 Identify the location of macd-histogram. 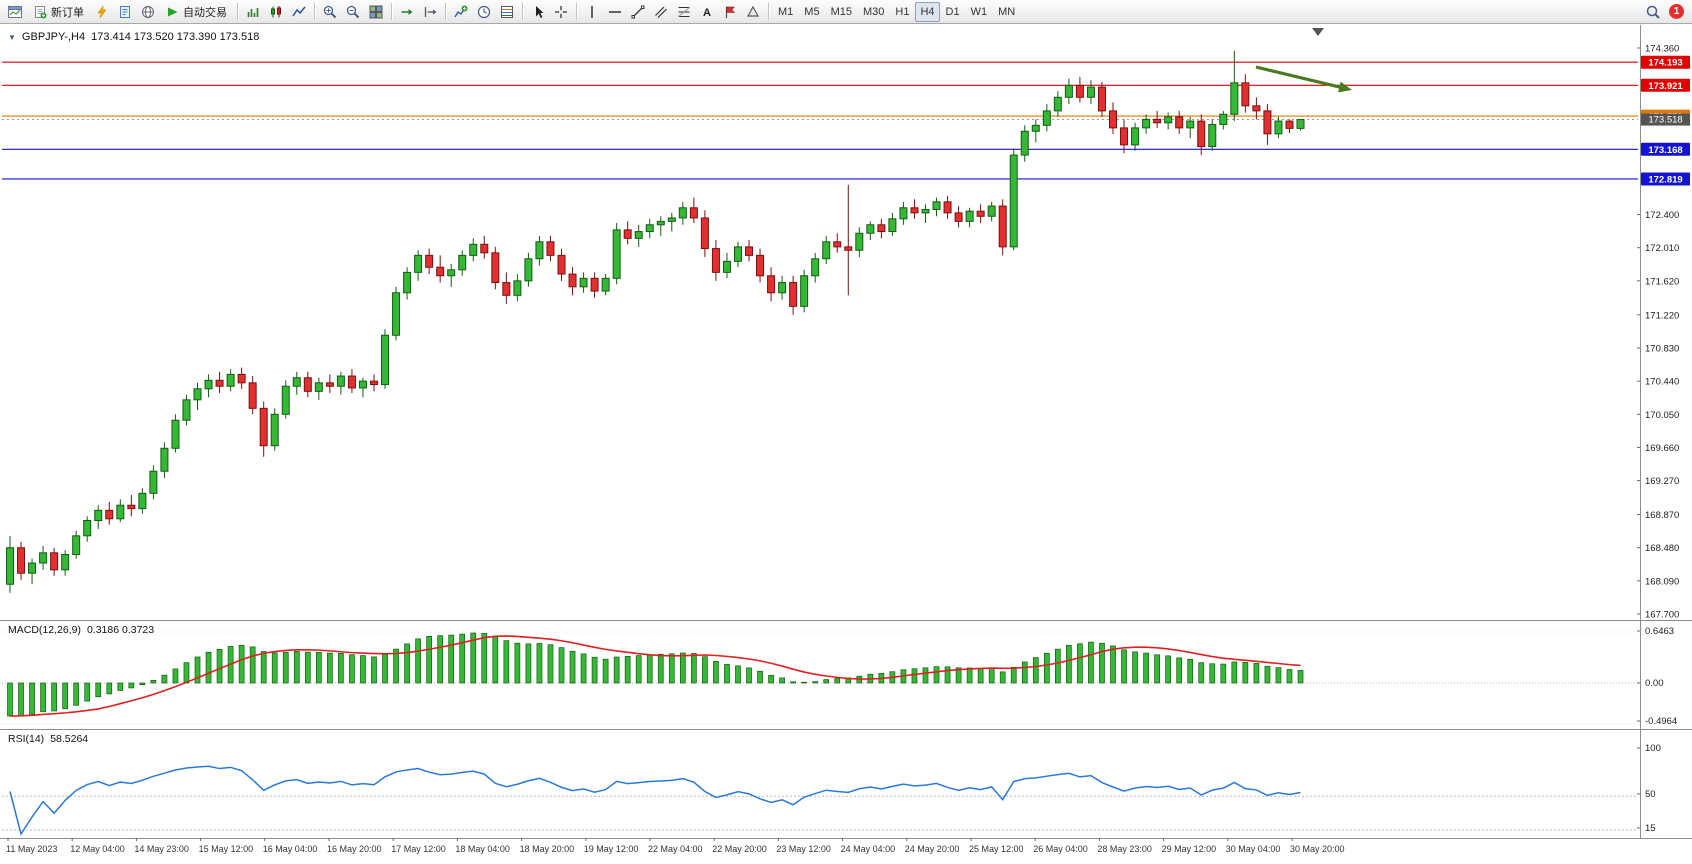
(655, 674).